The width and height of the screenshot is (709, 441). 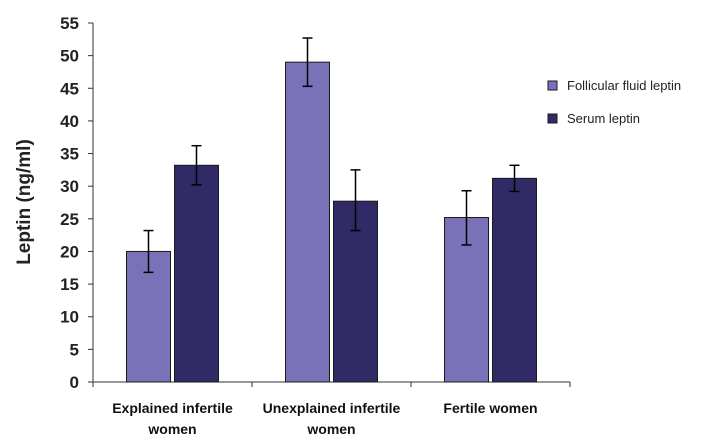 What do you see at coordinates (69, 284) in the screenshot?
I see `y-tick-label: 15` at bounding box center [69, 284].